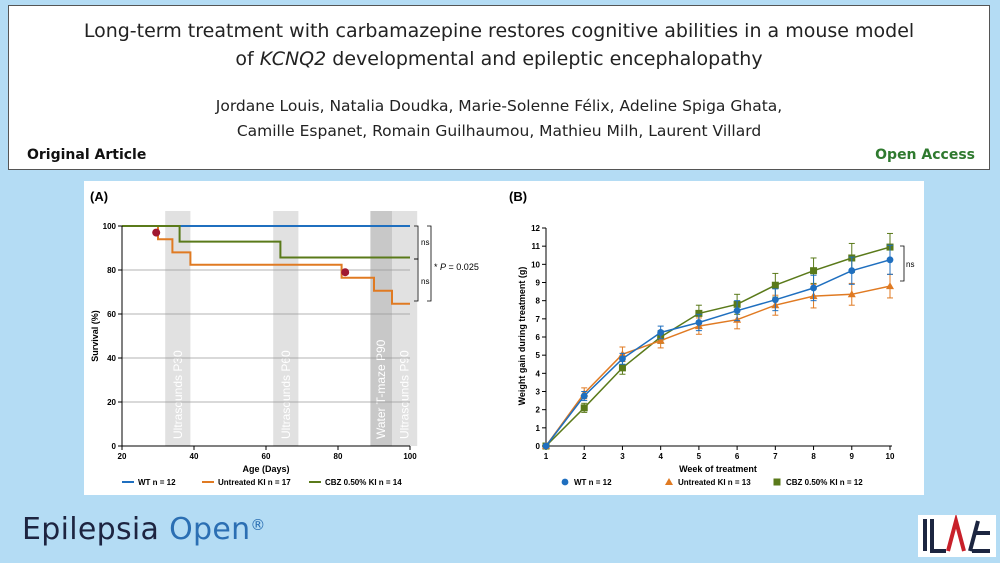 The height and width of the screenshot is (563, 1000). What do you see at coordinates (538, 355) in the screenshot?
I see `y-tick-label: 5` at bounding box center [538, 355].